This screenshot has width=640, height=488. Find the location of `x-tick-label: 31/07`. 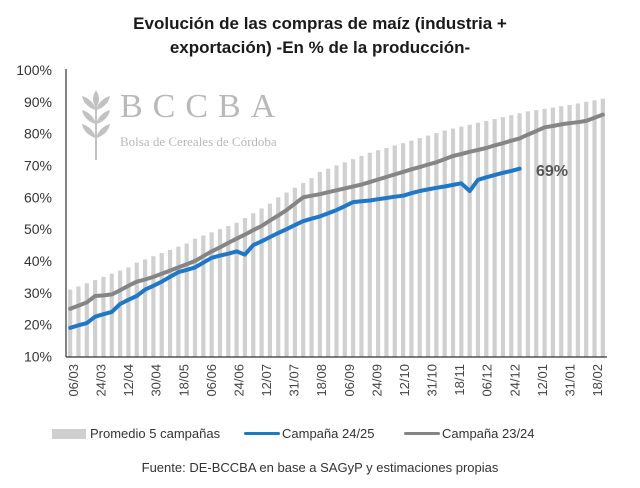

x-tick-label: 31/07 is located at coordinates (294, 380).